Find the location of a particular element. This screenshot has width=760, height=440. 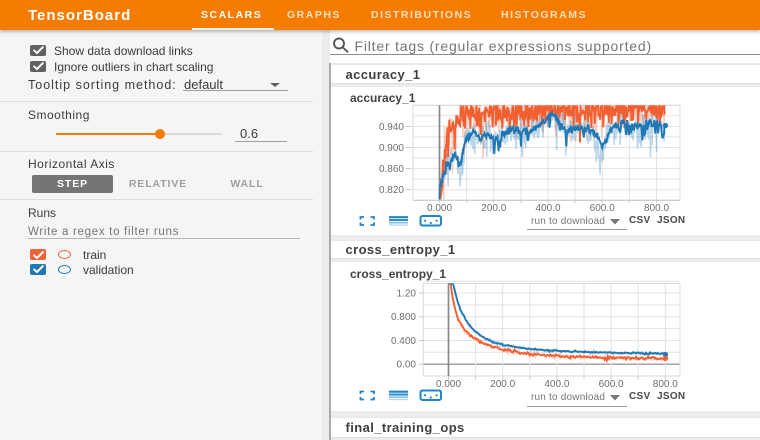

svg-text: 0.800 is located at coordinates (403, 317).